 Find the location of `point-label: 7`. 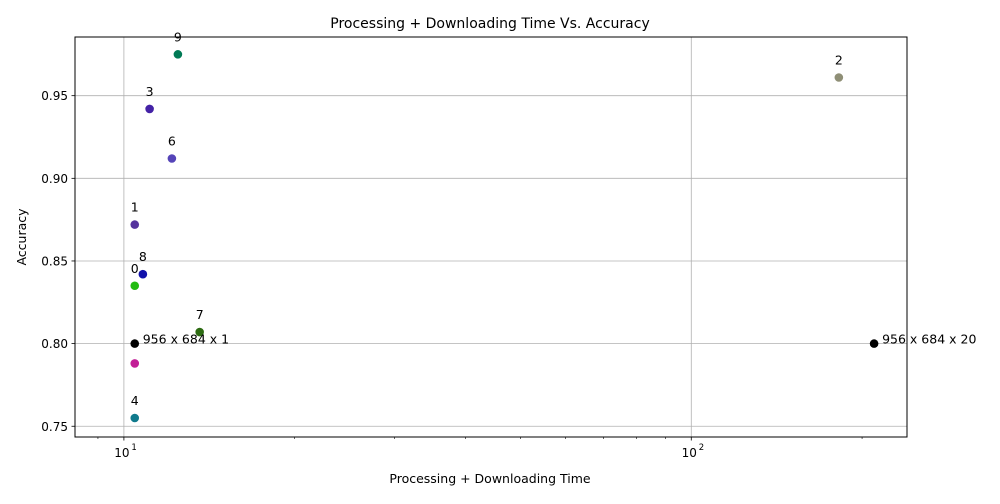

point-label: 7 is located at coordinates (200, 314).